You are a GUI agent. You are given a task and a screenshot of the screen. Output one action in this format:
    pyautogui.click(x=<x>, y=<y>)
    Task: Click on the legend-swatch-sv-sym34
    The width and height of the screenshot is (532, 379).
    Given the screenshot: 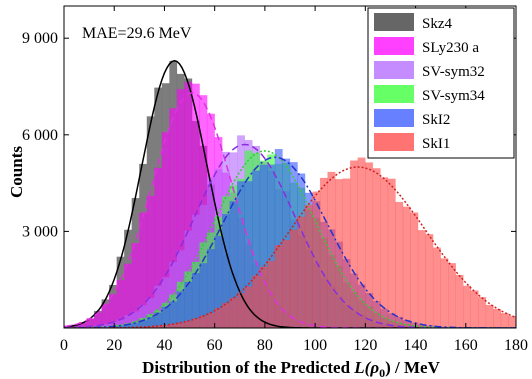 What is the action you would take?
    pyautogui.click(x=394, y=94)
    